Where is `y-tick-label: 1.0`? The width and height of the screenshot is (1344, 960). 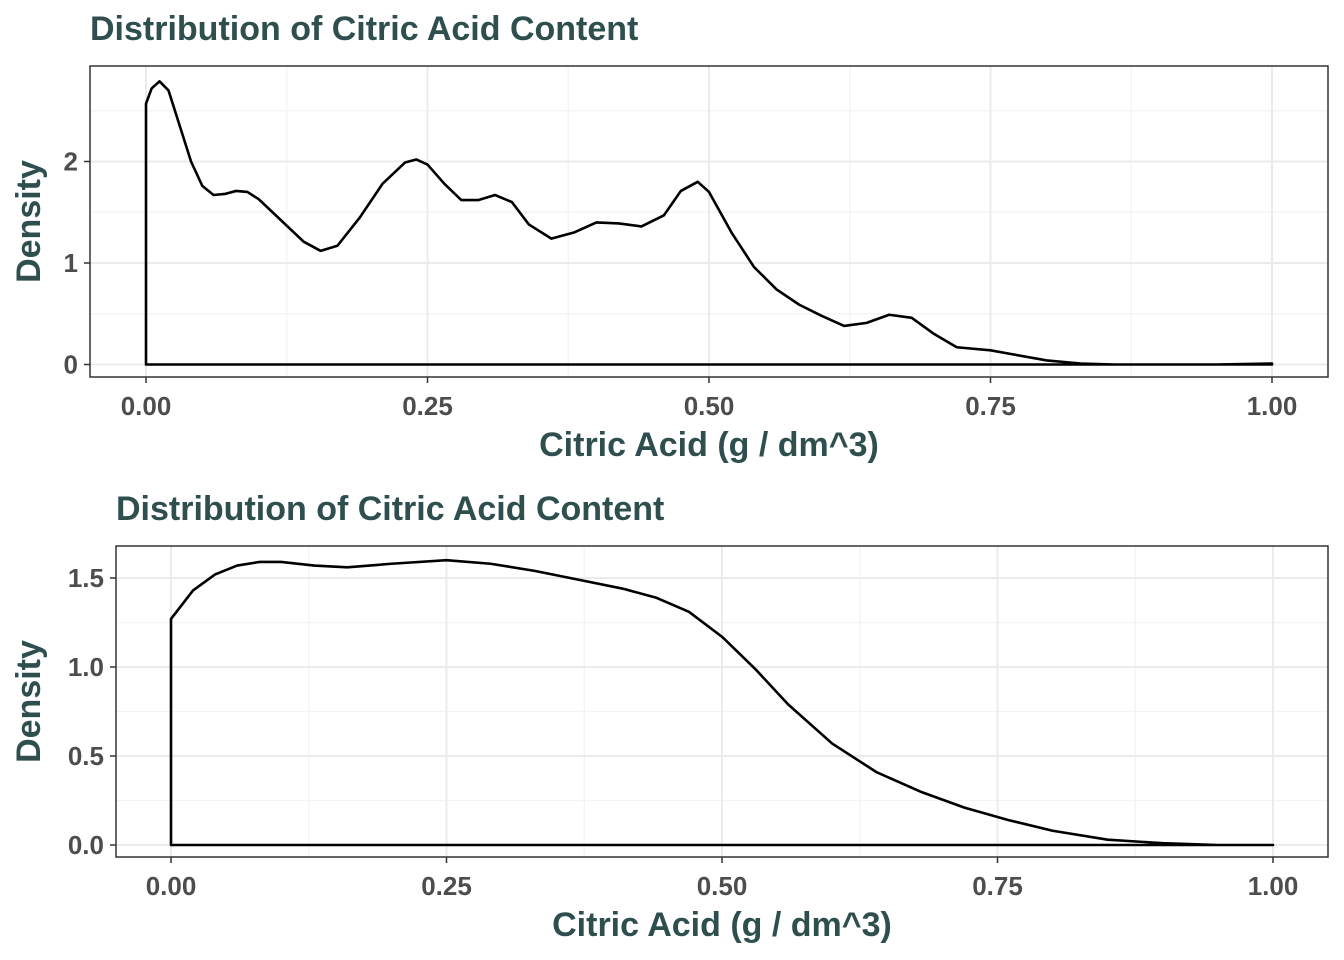
y-tick-label: 1.0 is located at coordinates (86, 667).